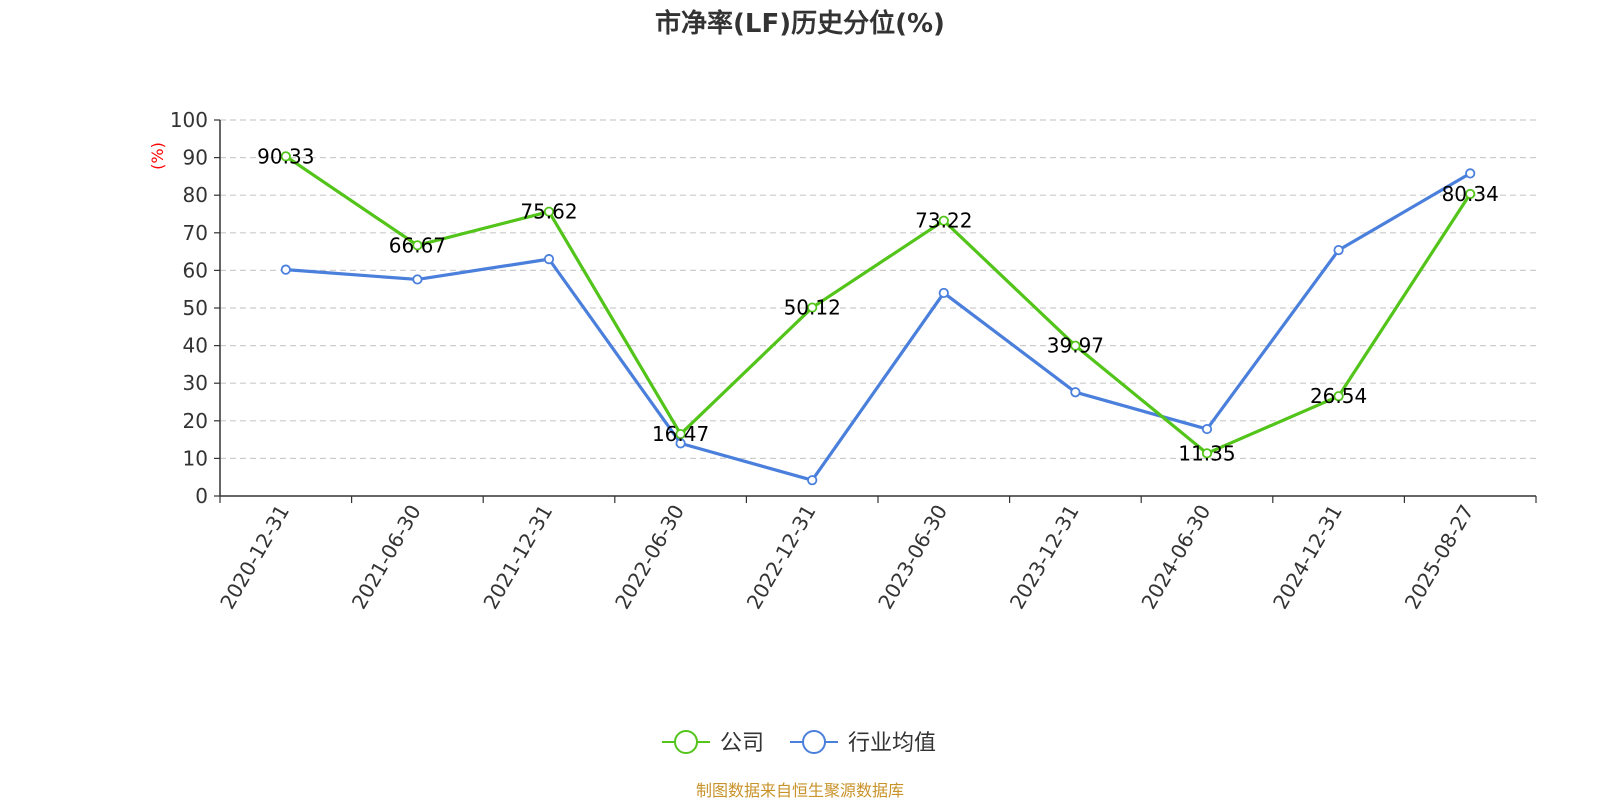 Image resolution: width=1600 pixels, height=800 pixels. Describe the element at coordinates (713, 743) in the screenshot. I see `legend-item-company: 公司` at that location.